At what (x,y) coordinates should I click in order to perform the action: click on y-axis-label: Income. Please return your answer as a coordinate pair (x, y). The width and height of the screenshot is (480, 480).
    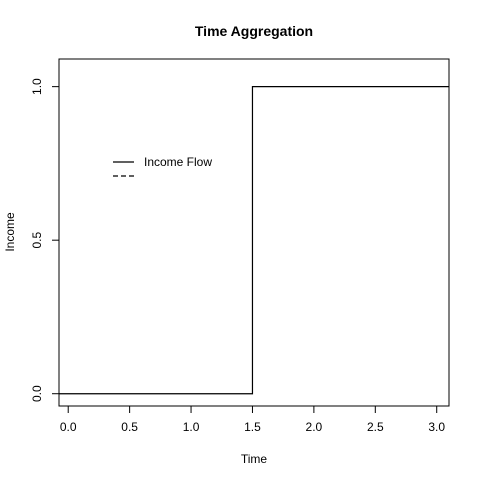
    Looking at the image, I should click on (10, 232).